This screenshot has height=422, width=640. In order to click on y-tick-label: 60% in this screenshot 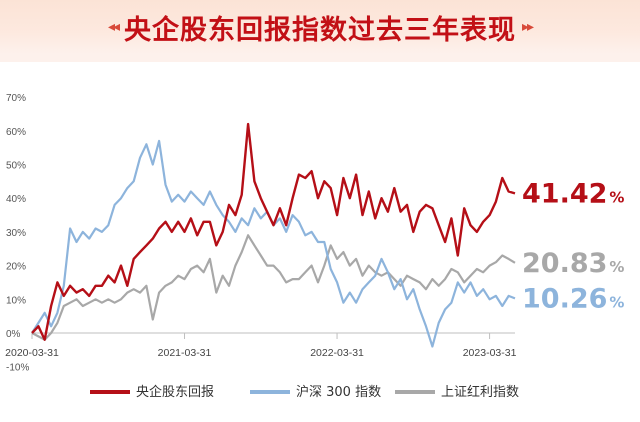, I will do `click(16, 132)`.